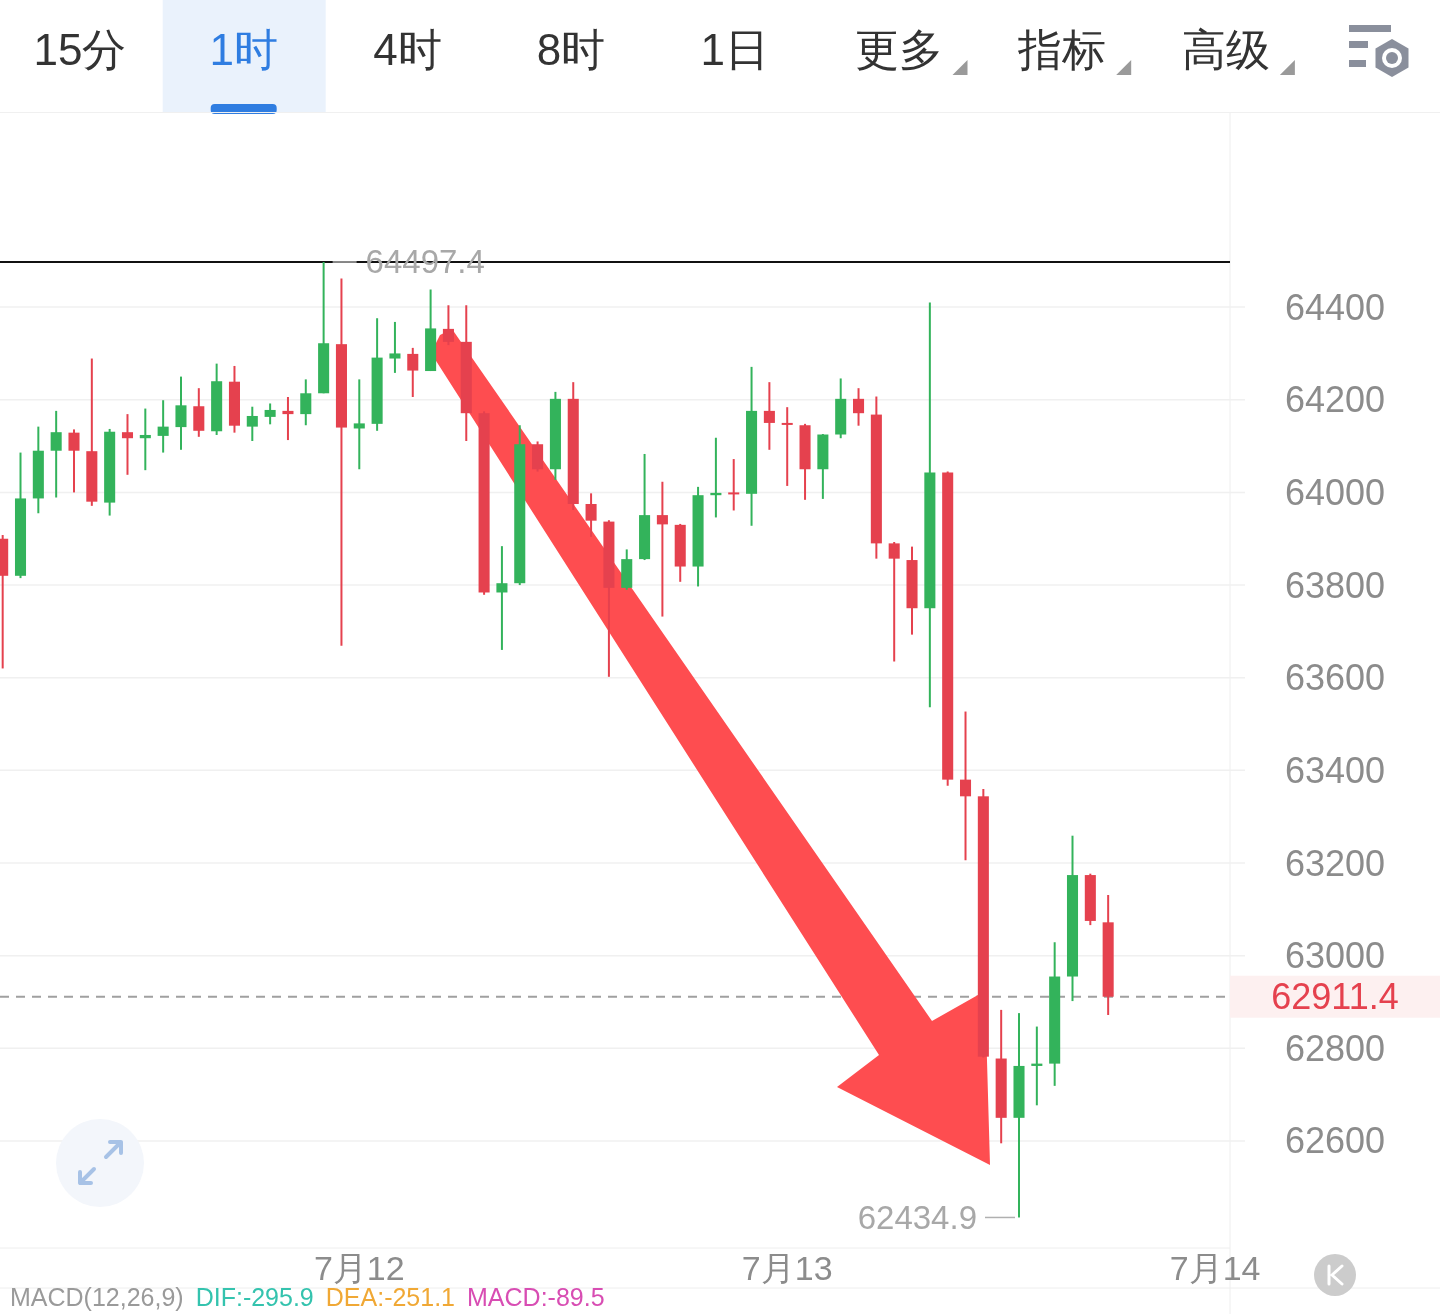  Describe the element at coordinates (1215, 1268) in the screenshot. I see `x-tick-label: 7月14` at that location.